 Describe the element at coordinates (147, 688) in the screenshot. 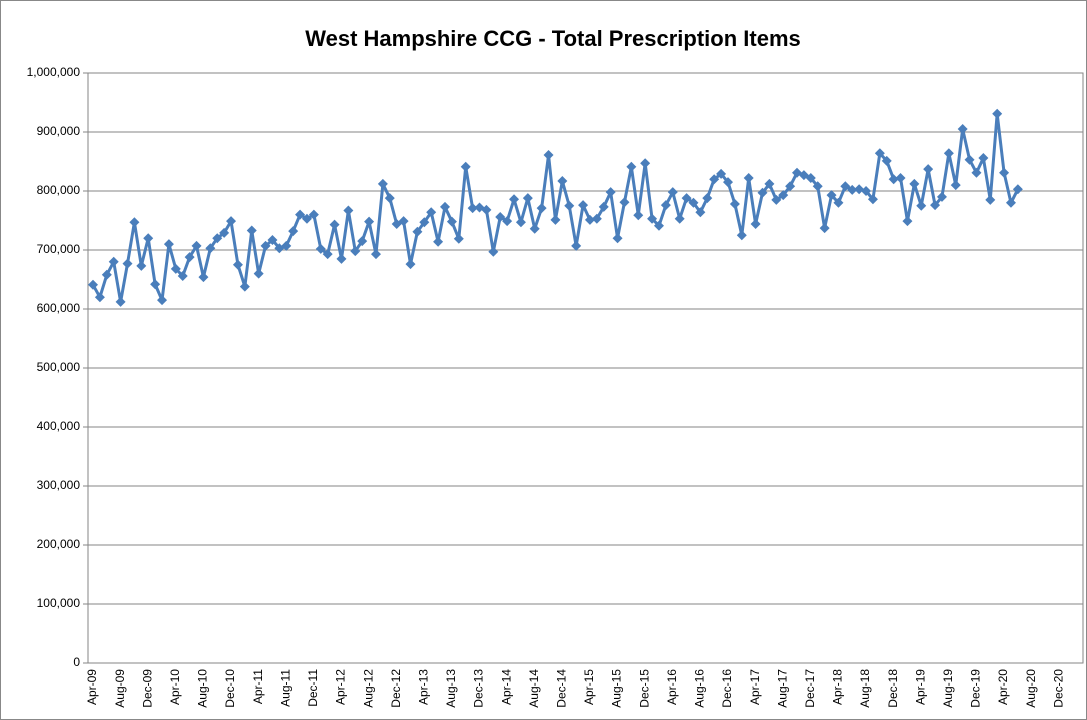

I see `x-tick-label: Dec-09` at that location.